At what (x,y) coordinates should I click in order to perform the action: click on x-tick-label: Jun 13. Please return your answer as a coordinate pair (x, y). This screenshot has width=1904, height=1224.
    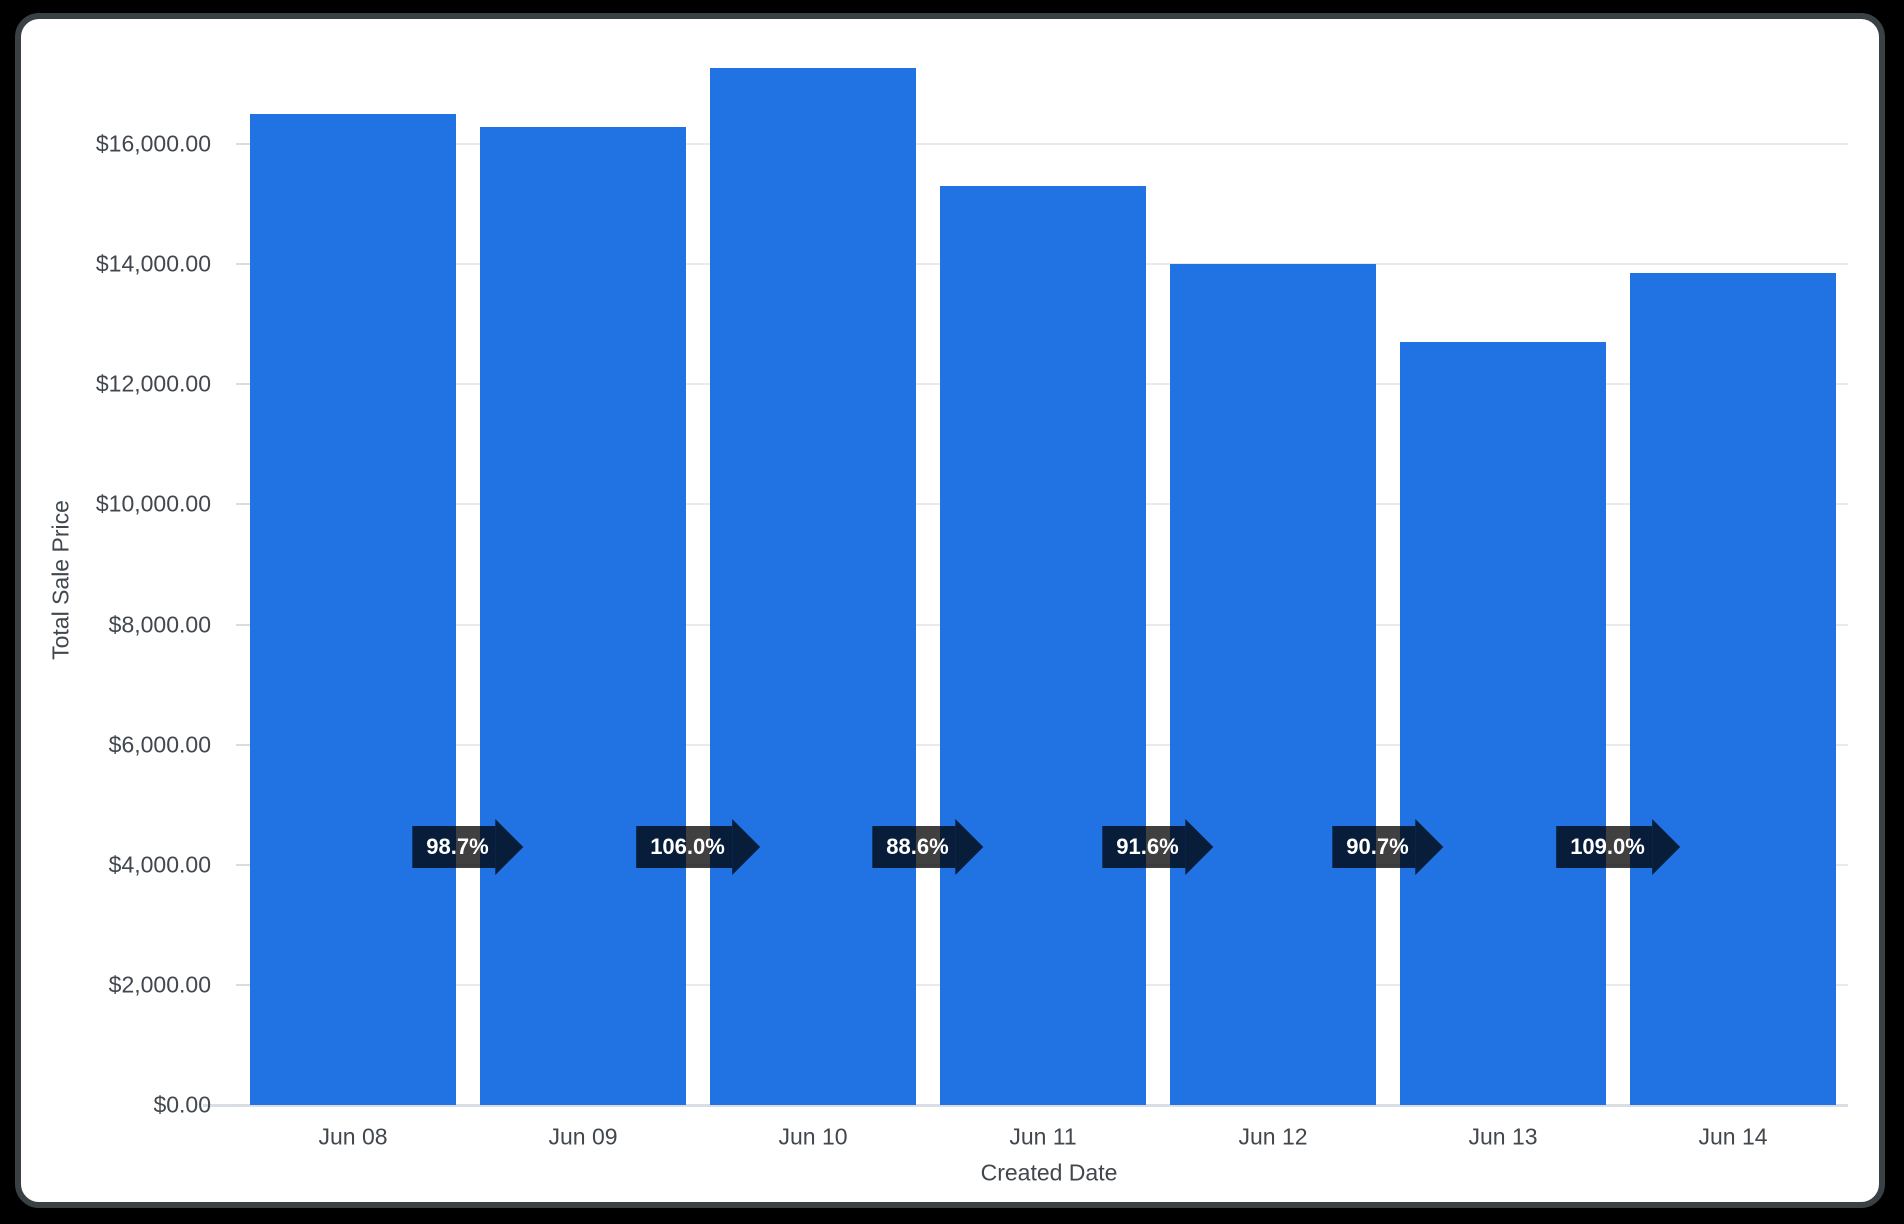
    Looking at the image, I should click on (1503, 1136).